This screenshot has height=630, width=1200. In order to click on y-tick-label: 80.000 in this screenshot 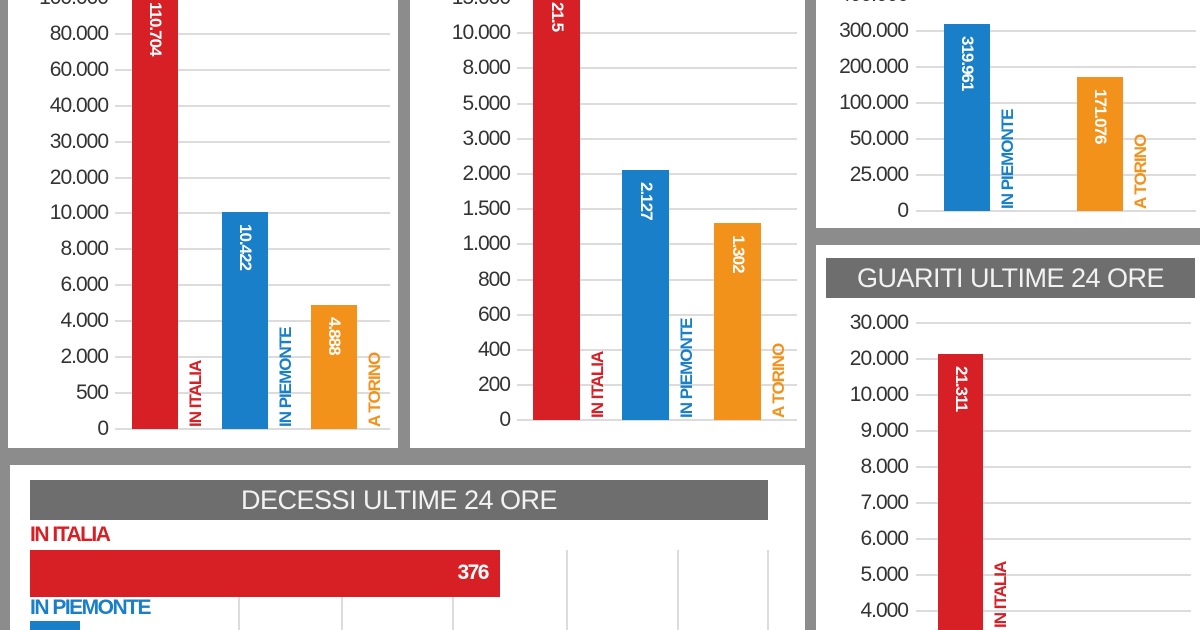, I will do `click(79, 33)`.